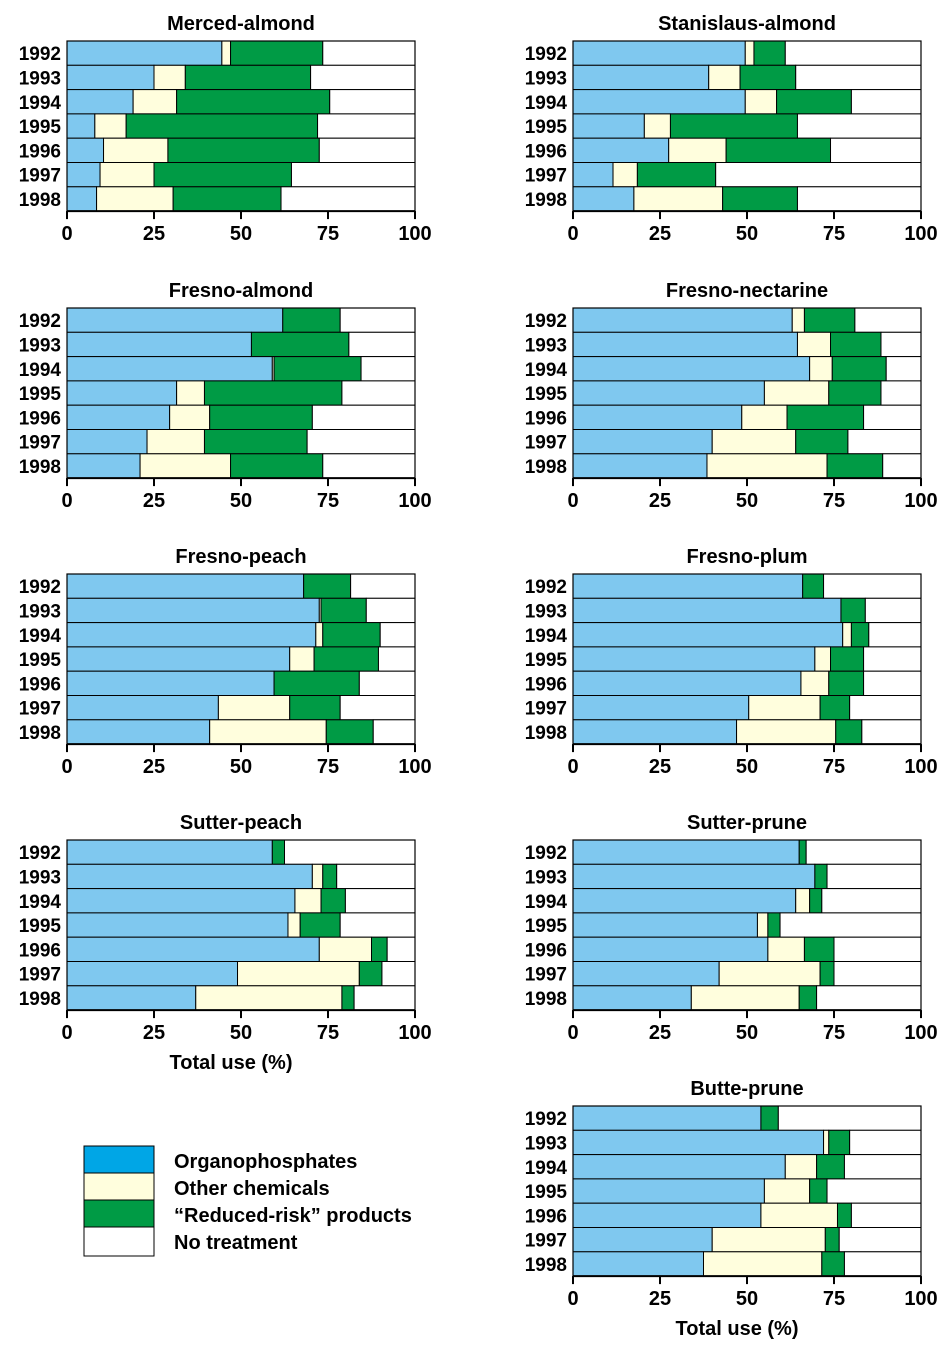 The image size is (952, 1349). Describe the element at coordinates (273, 393) in the screenshot. I see `bar-reduced-risk-1995` at that location.